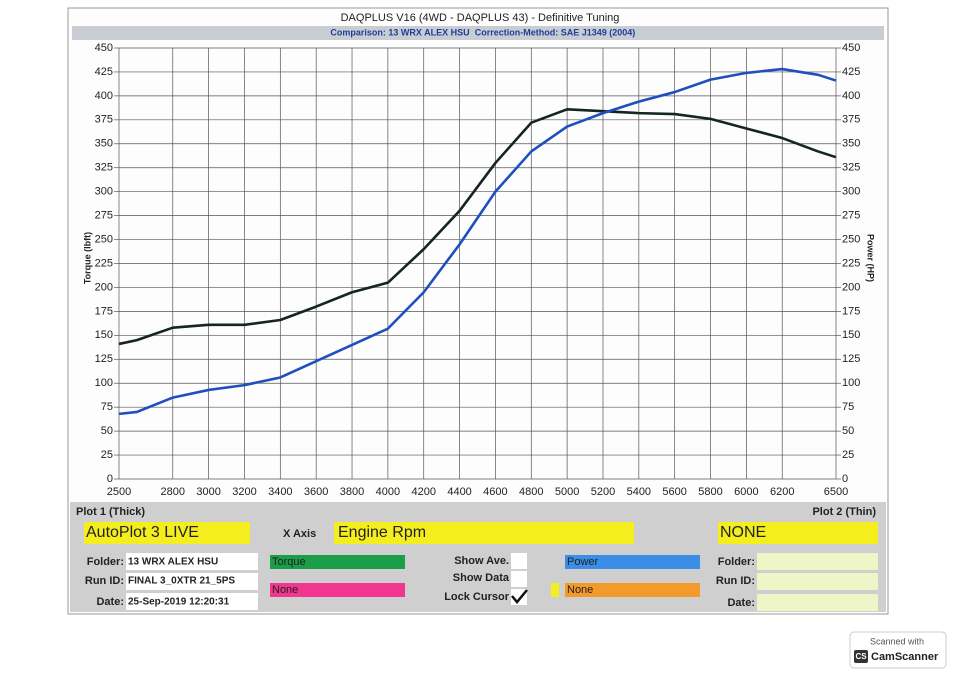 This screenshot has height=679, width=960. What do you see at coordinates (519, 596) in the screenshot?
I see `check-mark` at bounding box center [519, 596].